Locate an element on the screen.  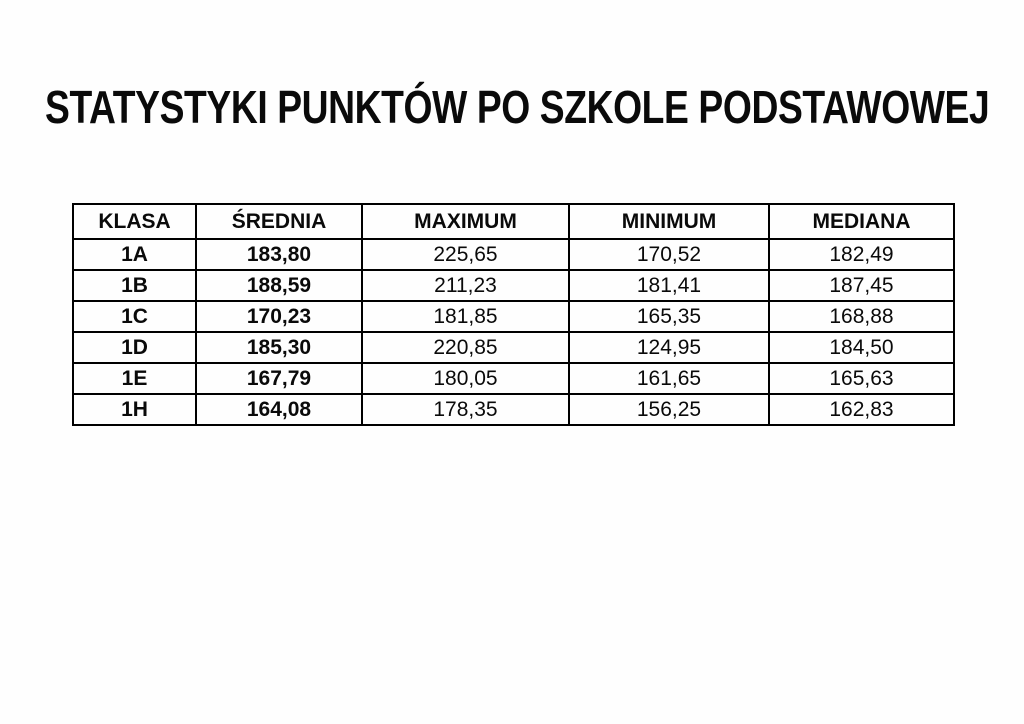
column-header-klasa: KLASA is located at coordinates (134, 221).